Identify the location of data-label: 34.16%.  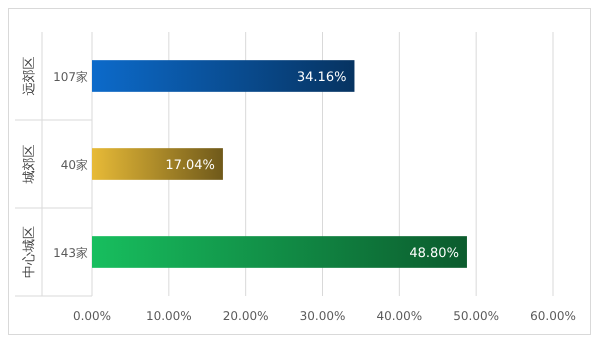
(321, 77).